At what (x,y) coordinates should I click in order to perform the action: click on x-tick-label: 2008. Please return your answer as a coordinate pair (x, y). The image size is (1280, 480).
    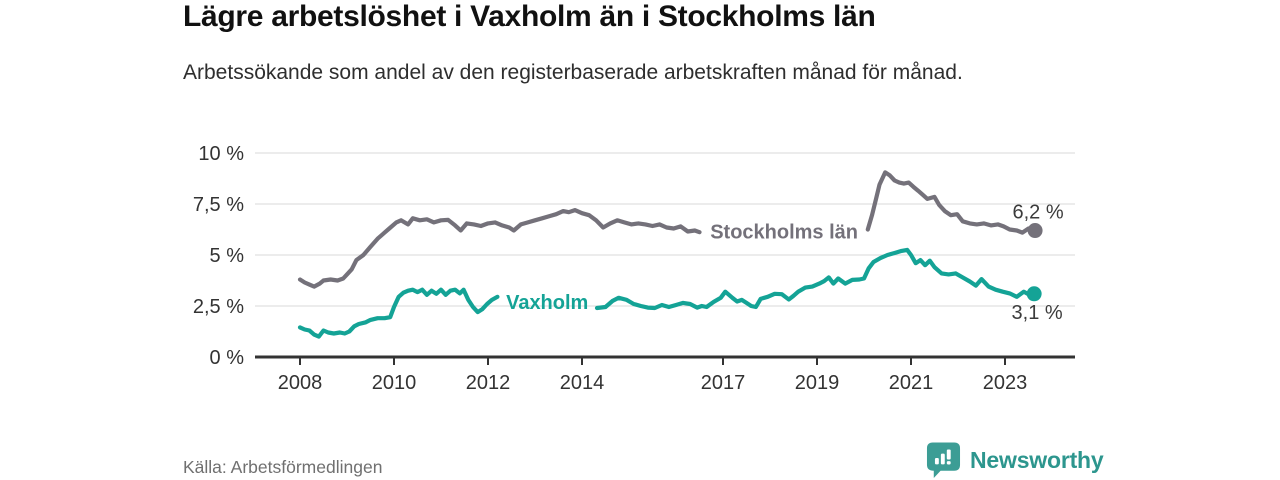
    Looking at the image, I should click on (300, 383).